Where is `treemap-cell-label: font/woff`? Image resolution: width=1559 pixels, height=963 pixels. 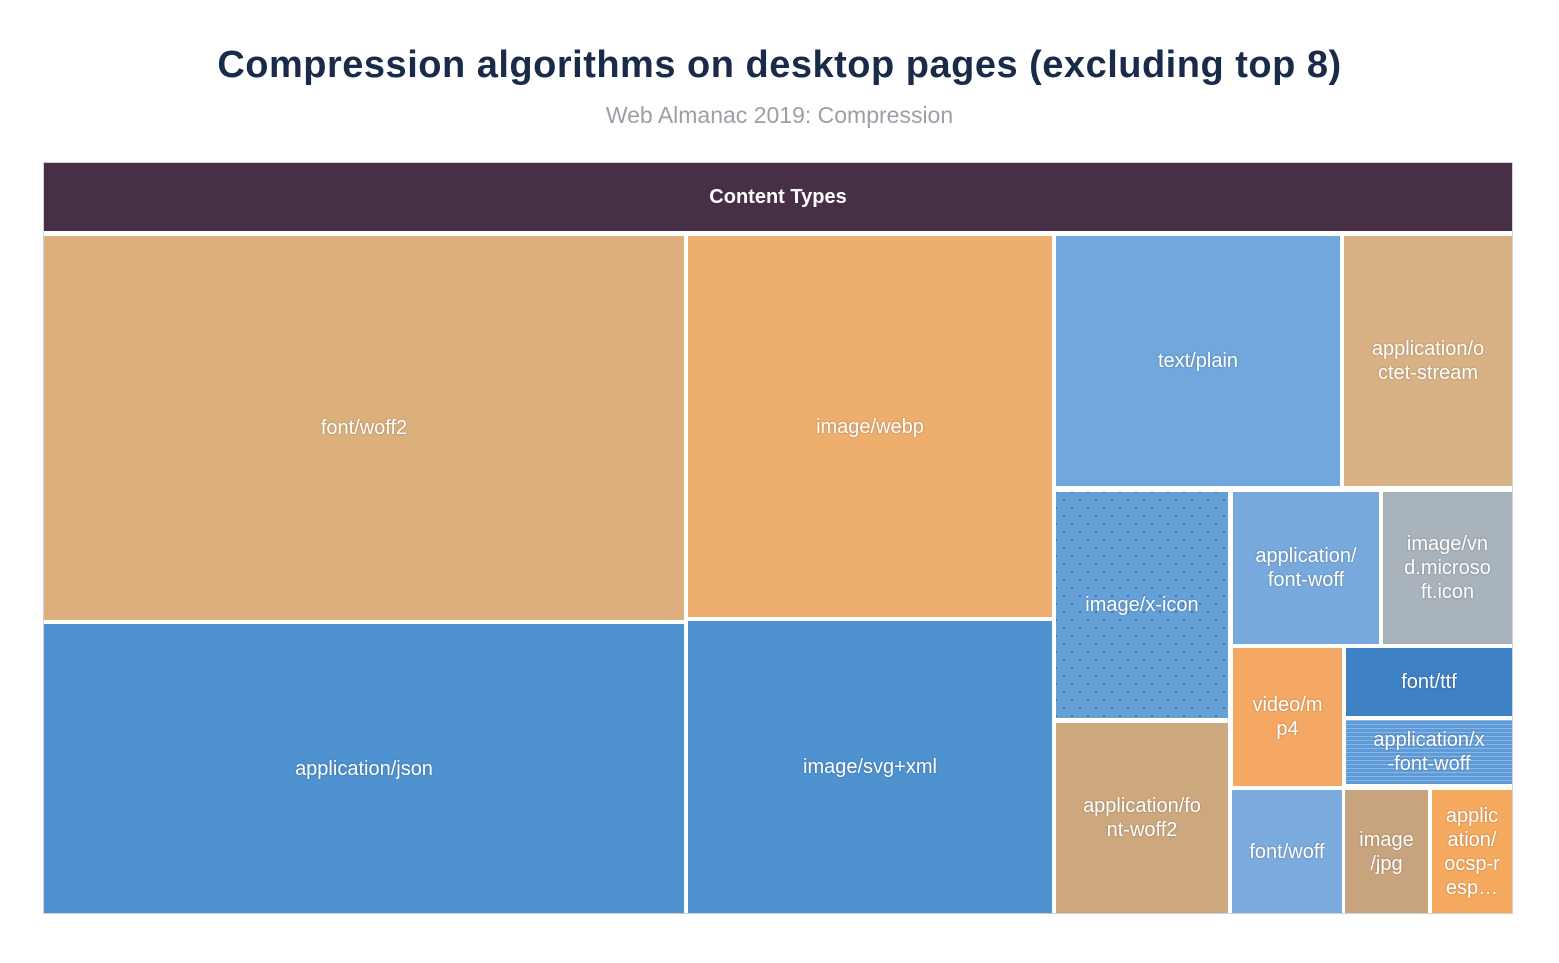 treemap-cell-label: font/woff is located at coordinates (1287, 851).